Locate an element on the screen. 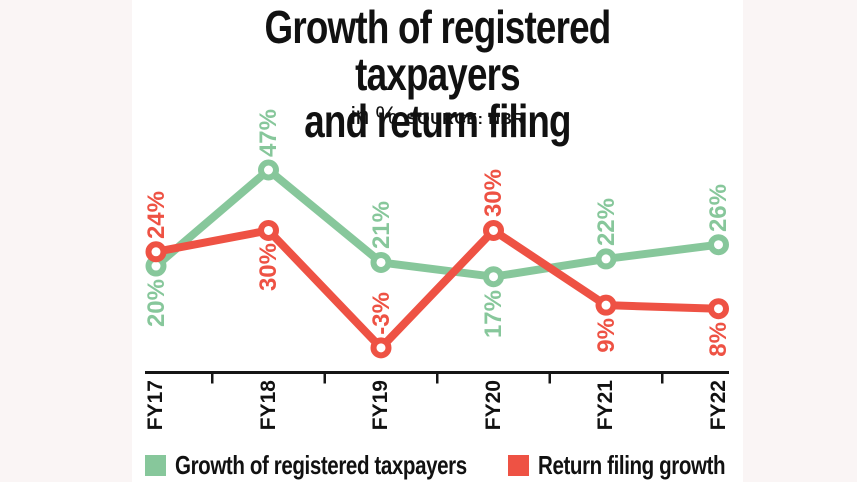  legend-label: Growth of registered taxpayers is located at coordinates (321, 465).